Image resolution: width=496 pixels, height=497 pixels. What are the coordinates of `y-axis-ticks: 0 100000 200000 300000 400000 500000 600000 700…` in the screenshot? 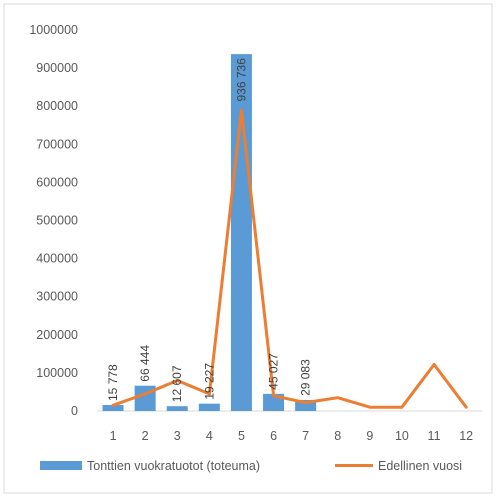 It's located at (53, 220).